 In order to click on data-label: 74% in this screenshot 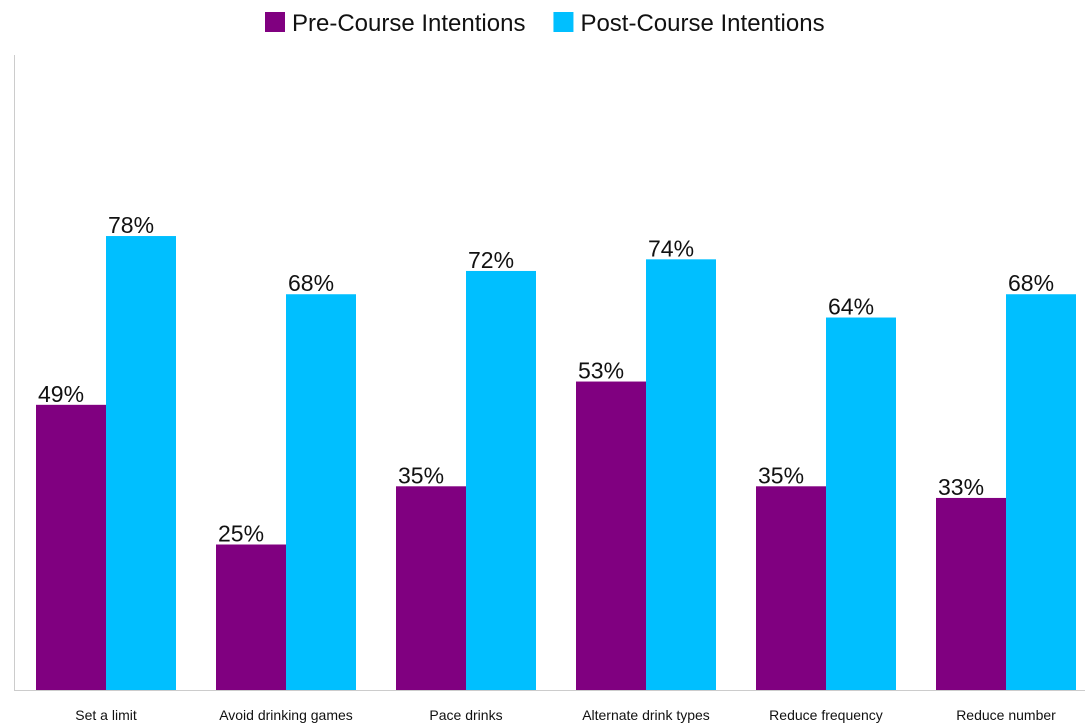, I will do `click(671, 248)`.